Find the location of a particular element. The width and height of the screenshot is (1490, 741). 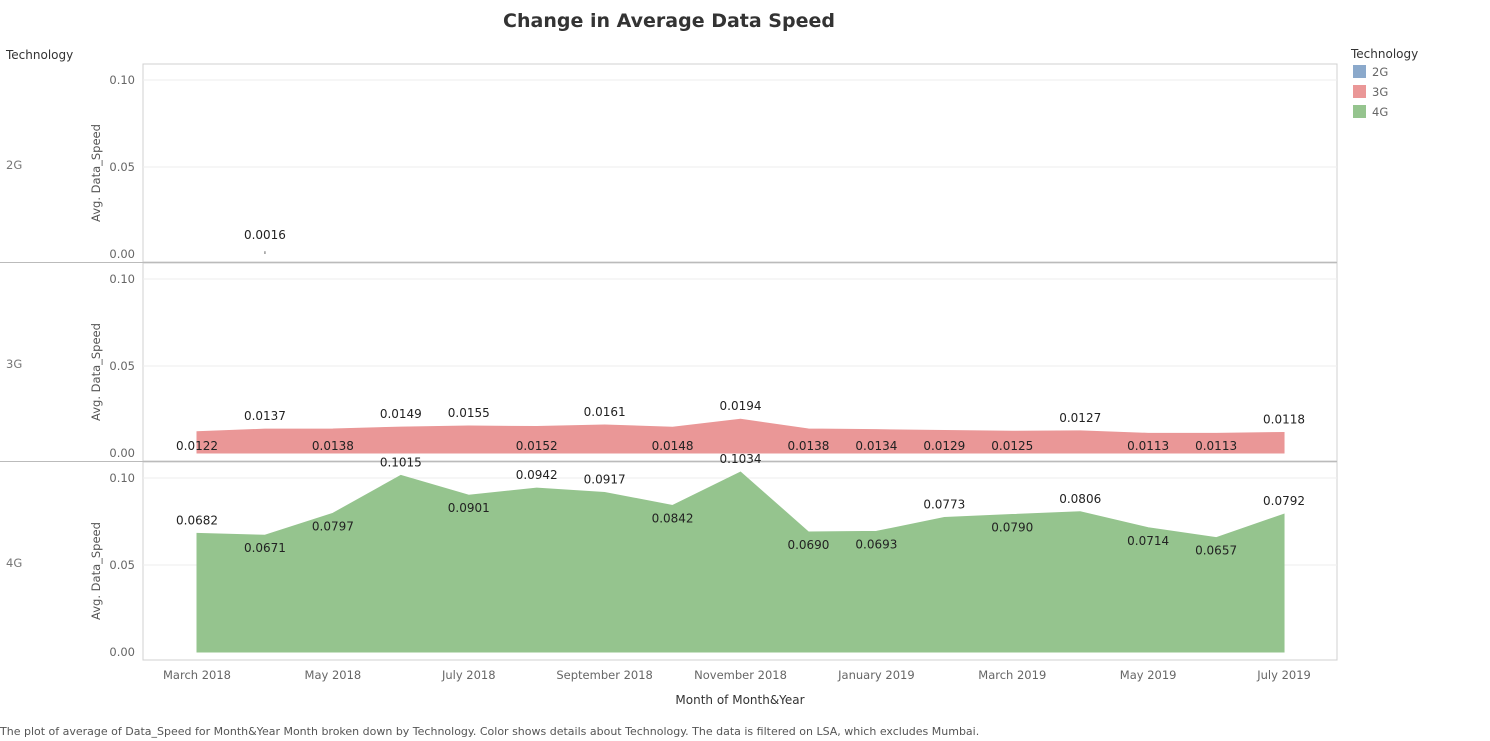

x-tick-label: March 2019 is located at coordinates (1012, 675).